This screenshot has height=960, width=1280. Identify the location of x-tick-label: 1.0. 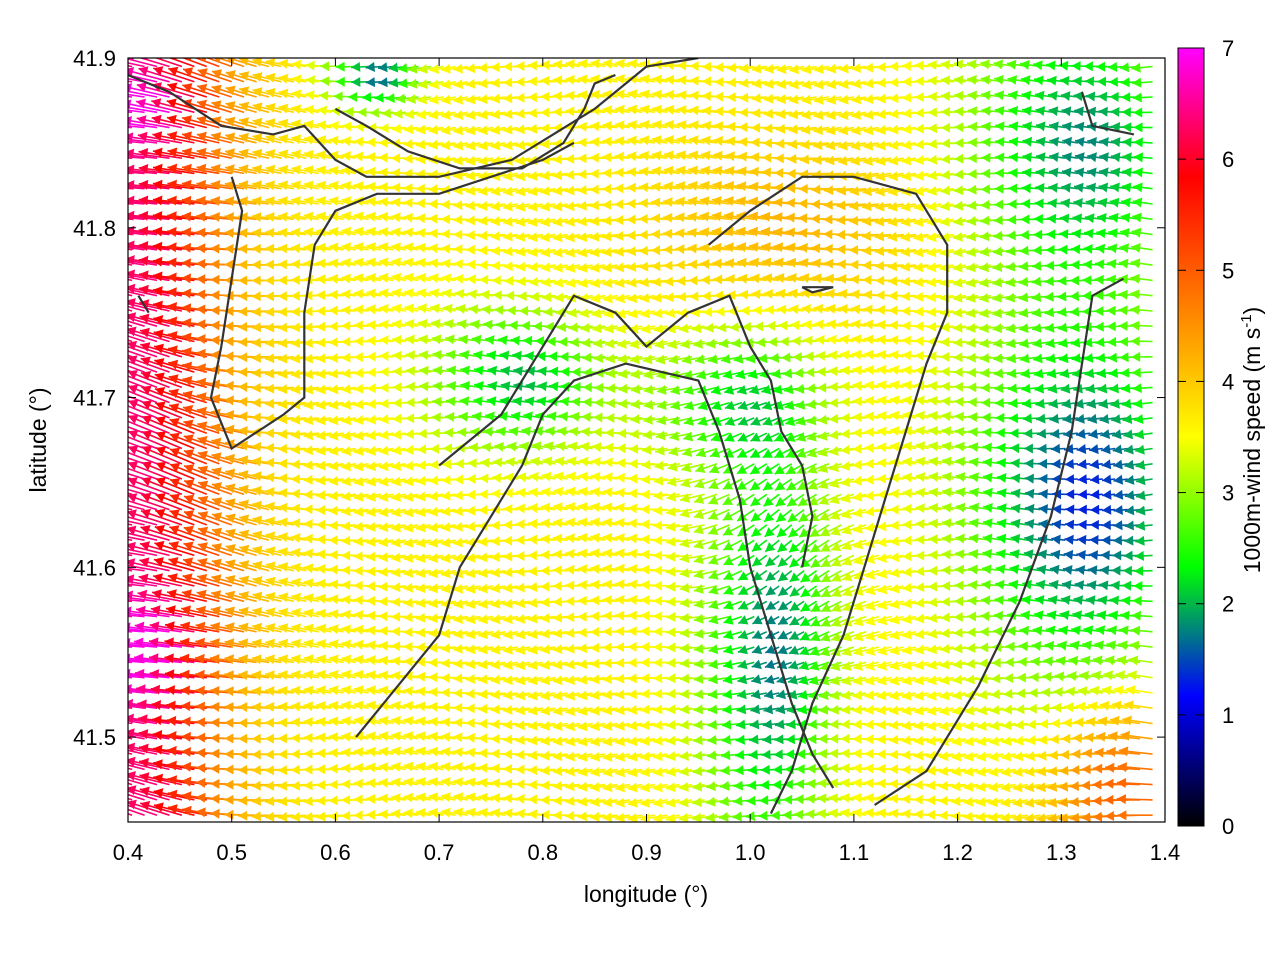
(750, 852).